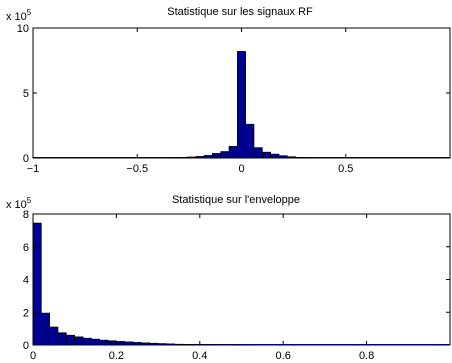 Image resolution: width=452 pixels, height=363 pixels. I want to click on x-tick-label: 0.4, so click(199, 356).